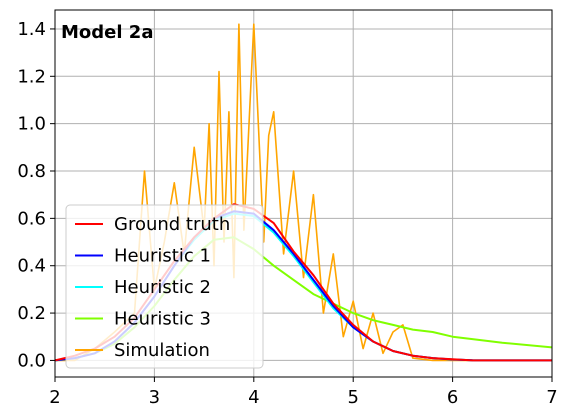 The image size is (568, 419). I want to click on y-tick-label: 0.0, so click(31, 360).